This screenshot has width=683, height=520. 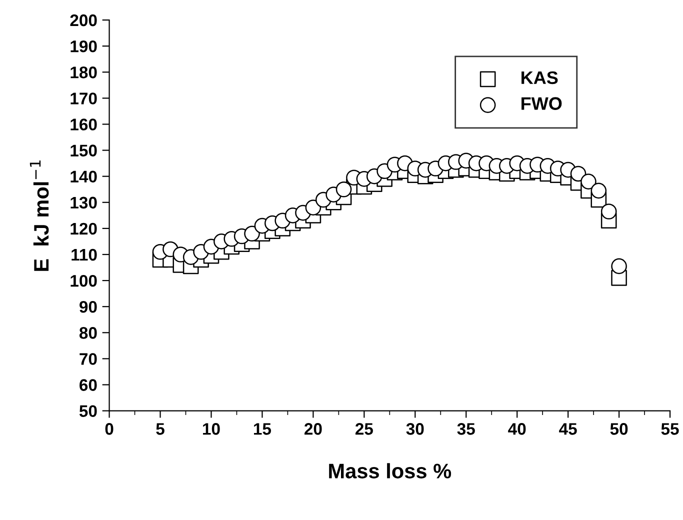 What do you see at coordinates (83, 280) in the screenshot?
I see `y-tick-label: 100` at bounding box center [83, 280].